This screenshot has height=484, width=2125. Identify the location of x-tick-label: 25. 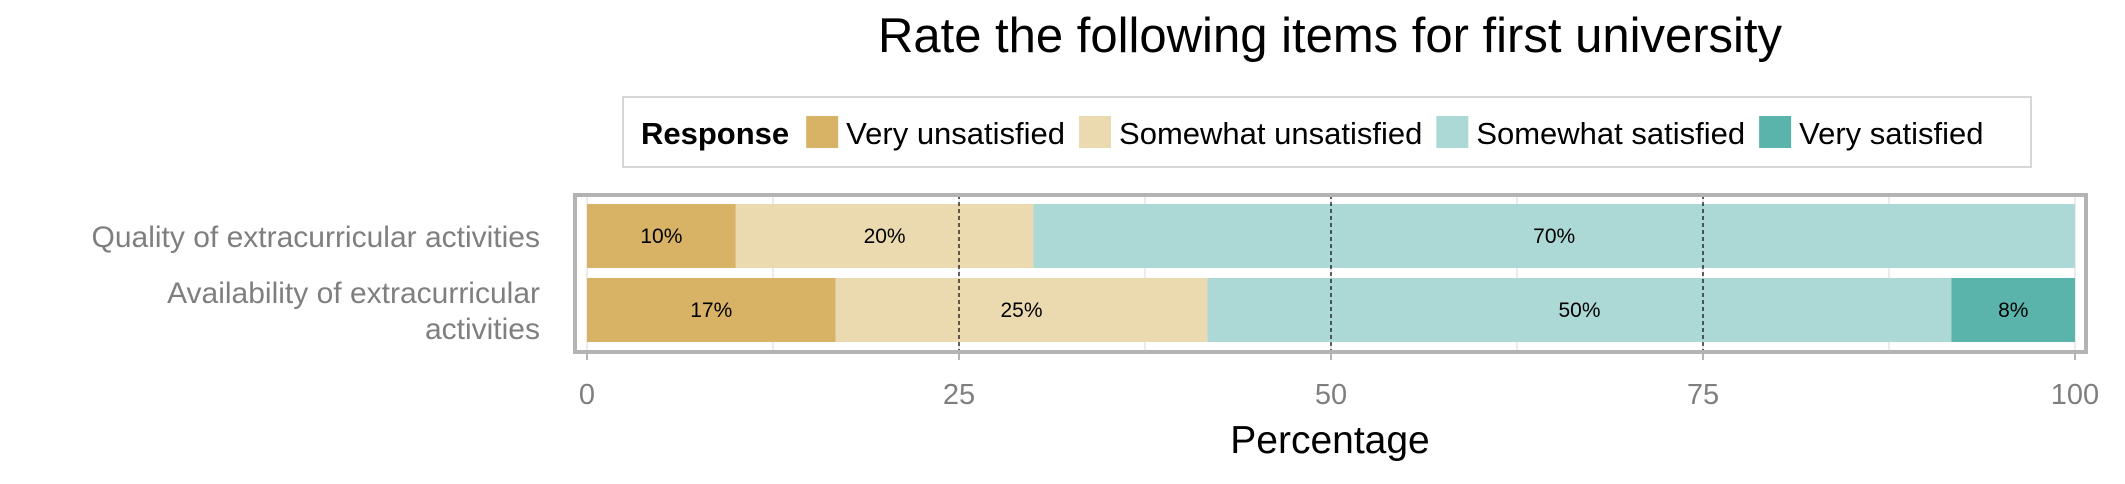
(959, 395).